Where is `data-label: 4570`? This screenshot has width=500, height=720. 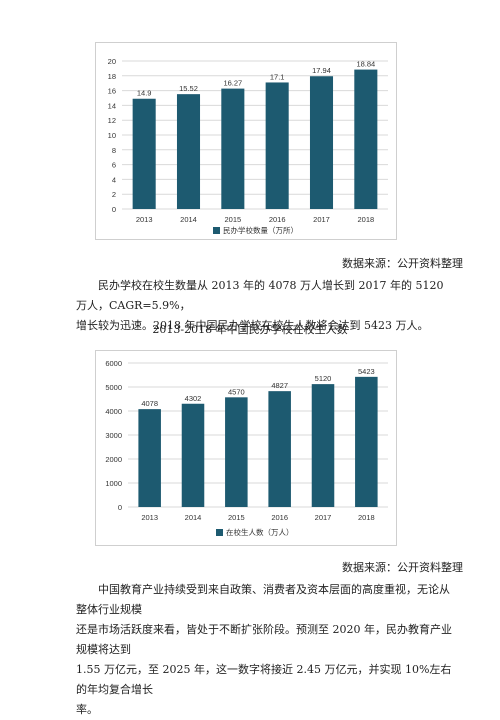
data-label: 4570 is located at coordinates (236, 391).